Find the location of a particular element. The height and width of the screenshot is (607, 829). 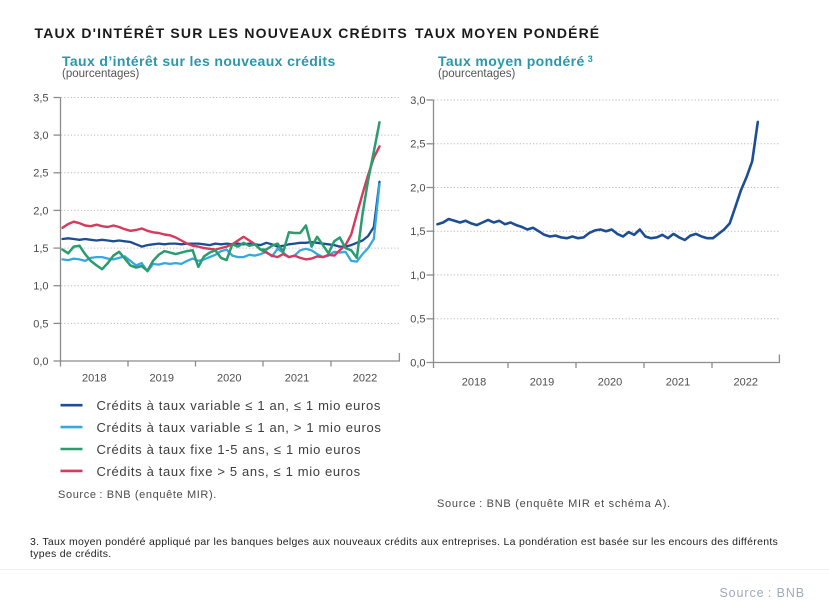

svg-text: 3,5 is located at coordinates (40, 98).